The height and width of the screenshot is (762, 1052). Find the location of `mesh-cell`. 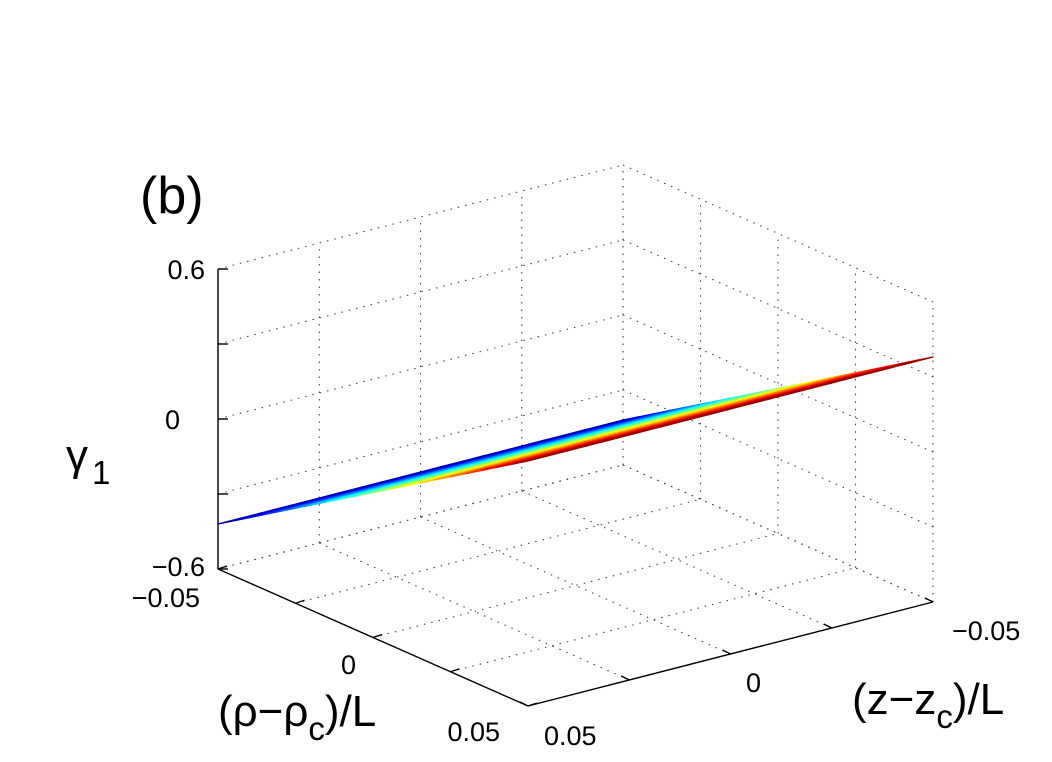

mesh-cell is located at coordinates (915, 361).